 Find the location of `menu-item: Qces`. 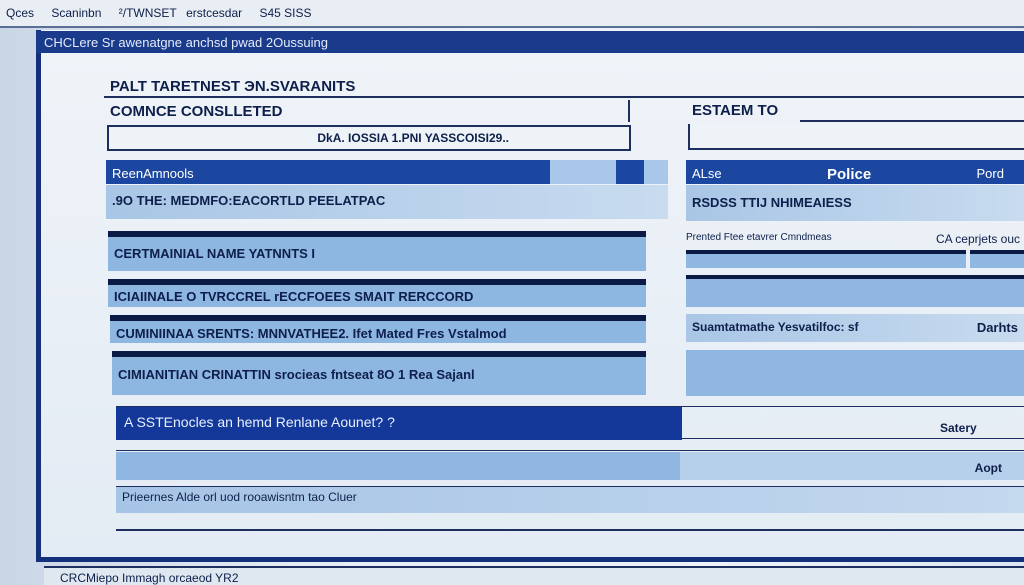

menu-item: Qces is located at coordinates (20, 13).